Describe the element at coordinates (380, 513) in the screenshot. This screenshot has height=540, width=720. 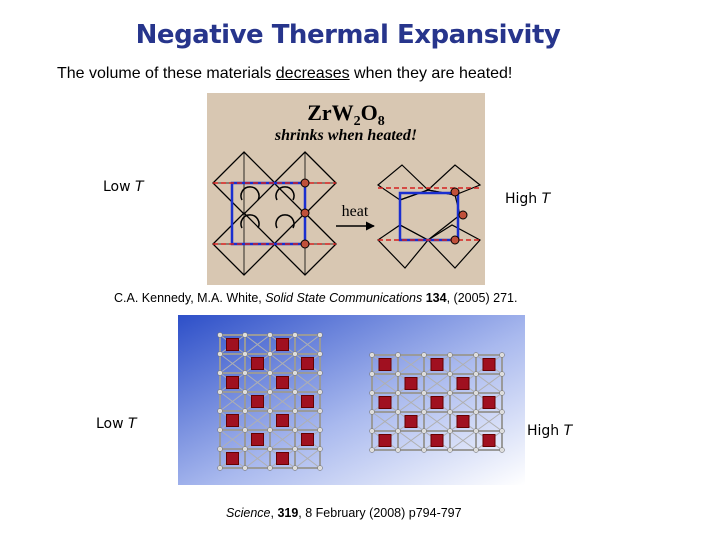
I see `citation-rest: , 8 February (2008) p794-797` at that location.